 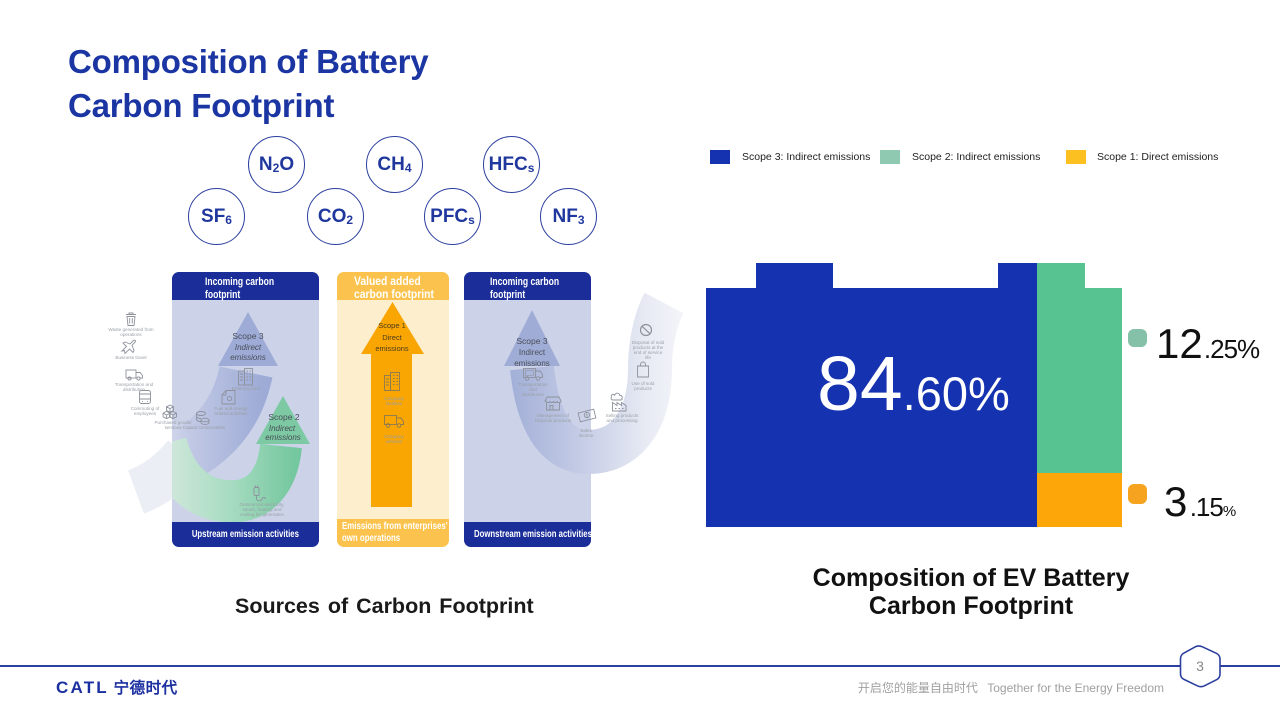 What do you see at coordinates (283, 417) in the screenshot?
I see `svg-text: Scope 2` at bounding box center [283, 417].